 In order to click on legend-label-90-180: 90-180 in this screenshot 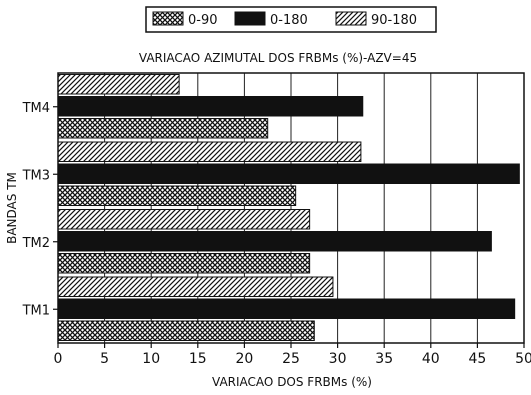, I will do `click(394, 20)`.